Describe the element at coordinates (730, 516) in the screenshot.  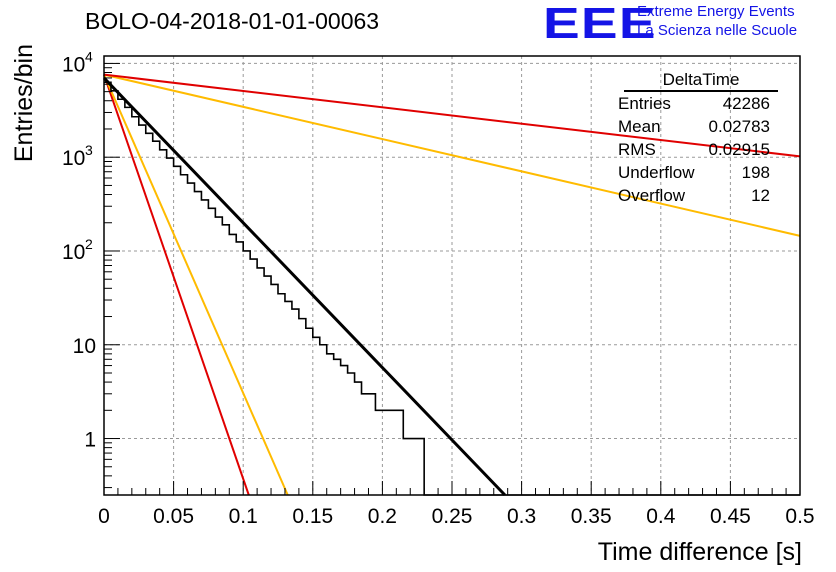
I see `x-tick-label: 0.45` at that location.